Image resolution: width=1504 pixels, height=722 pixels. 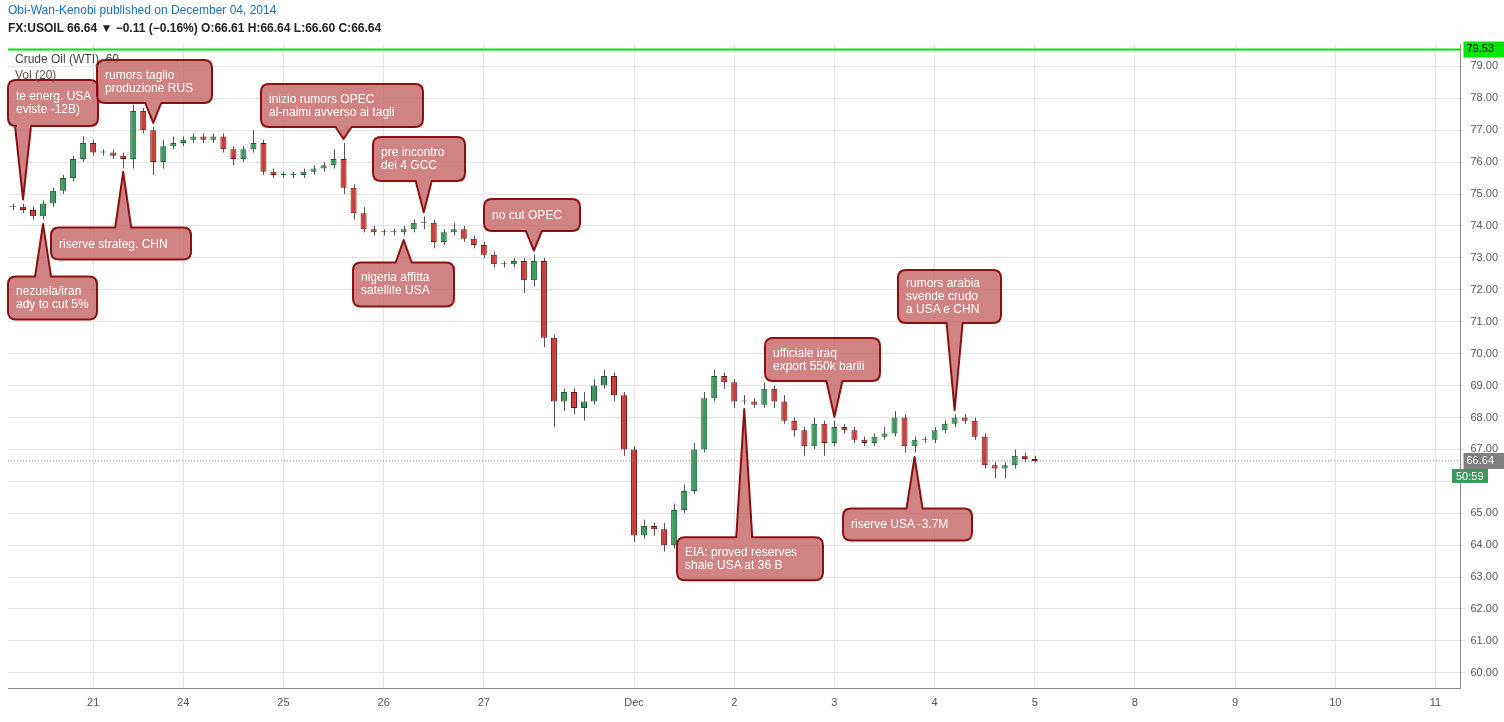 What do you see at coordinates (1484, 256) in the screenshot?
I see `y-tick-label: 73.00` at bounding box center [1484, 256].